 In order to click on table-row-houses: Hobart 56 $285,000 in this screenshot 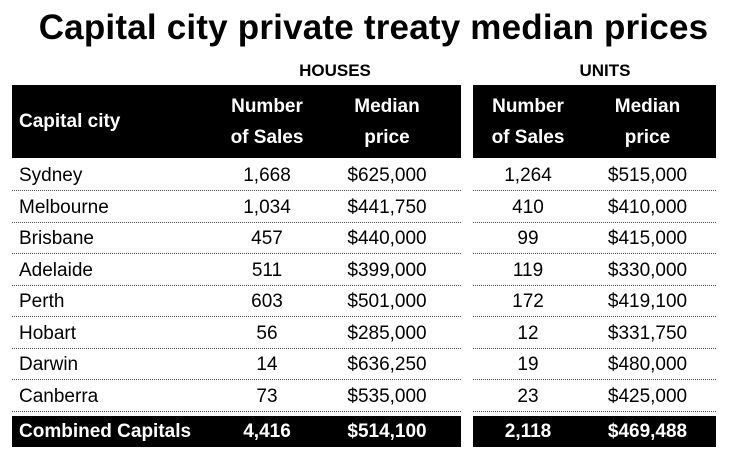, I will do `click(236, 333)`.